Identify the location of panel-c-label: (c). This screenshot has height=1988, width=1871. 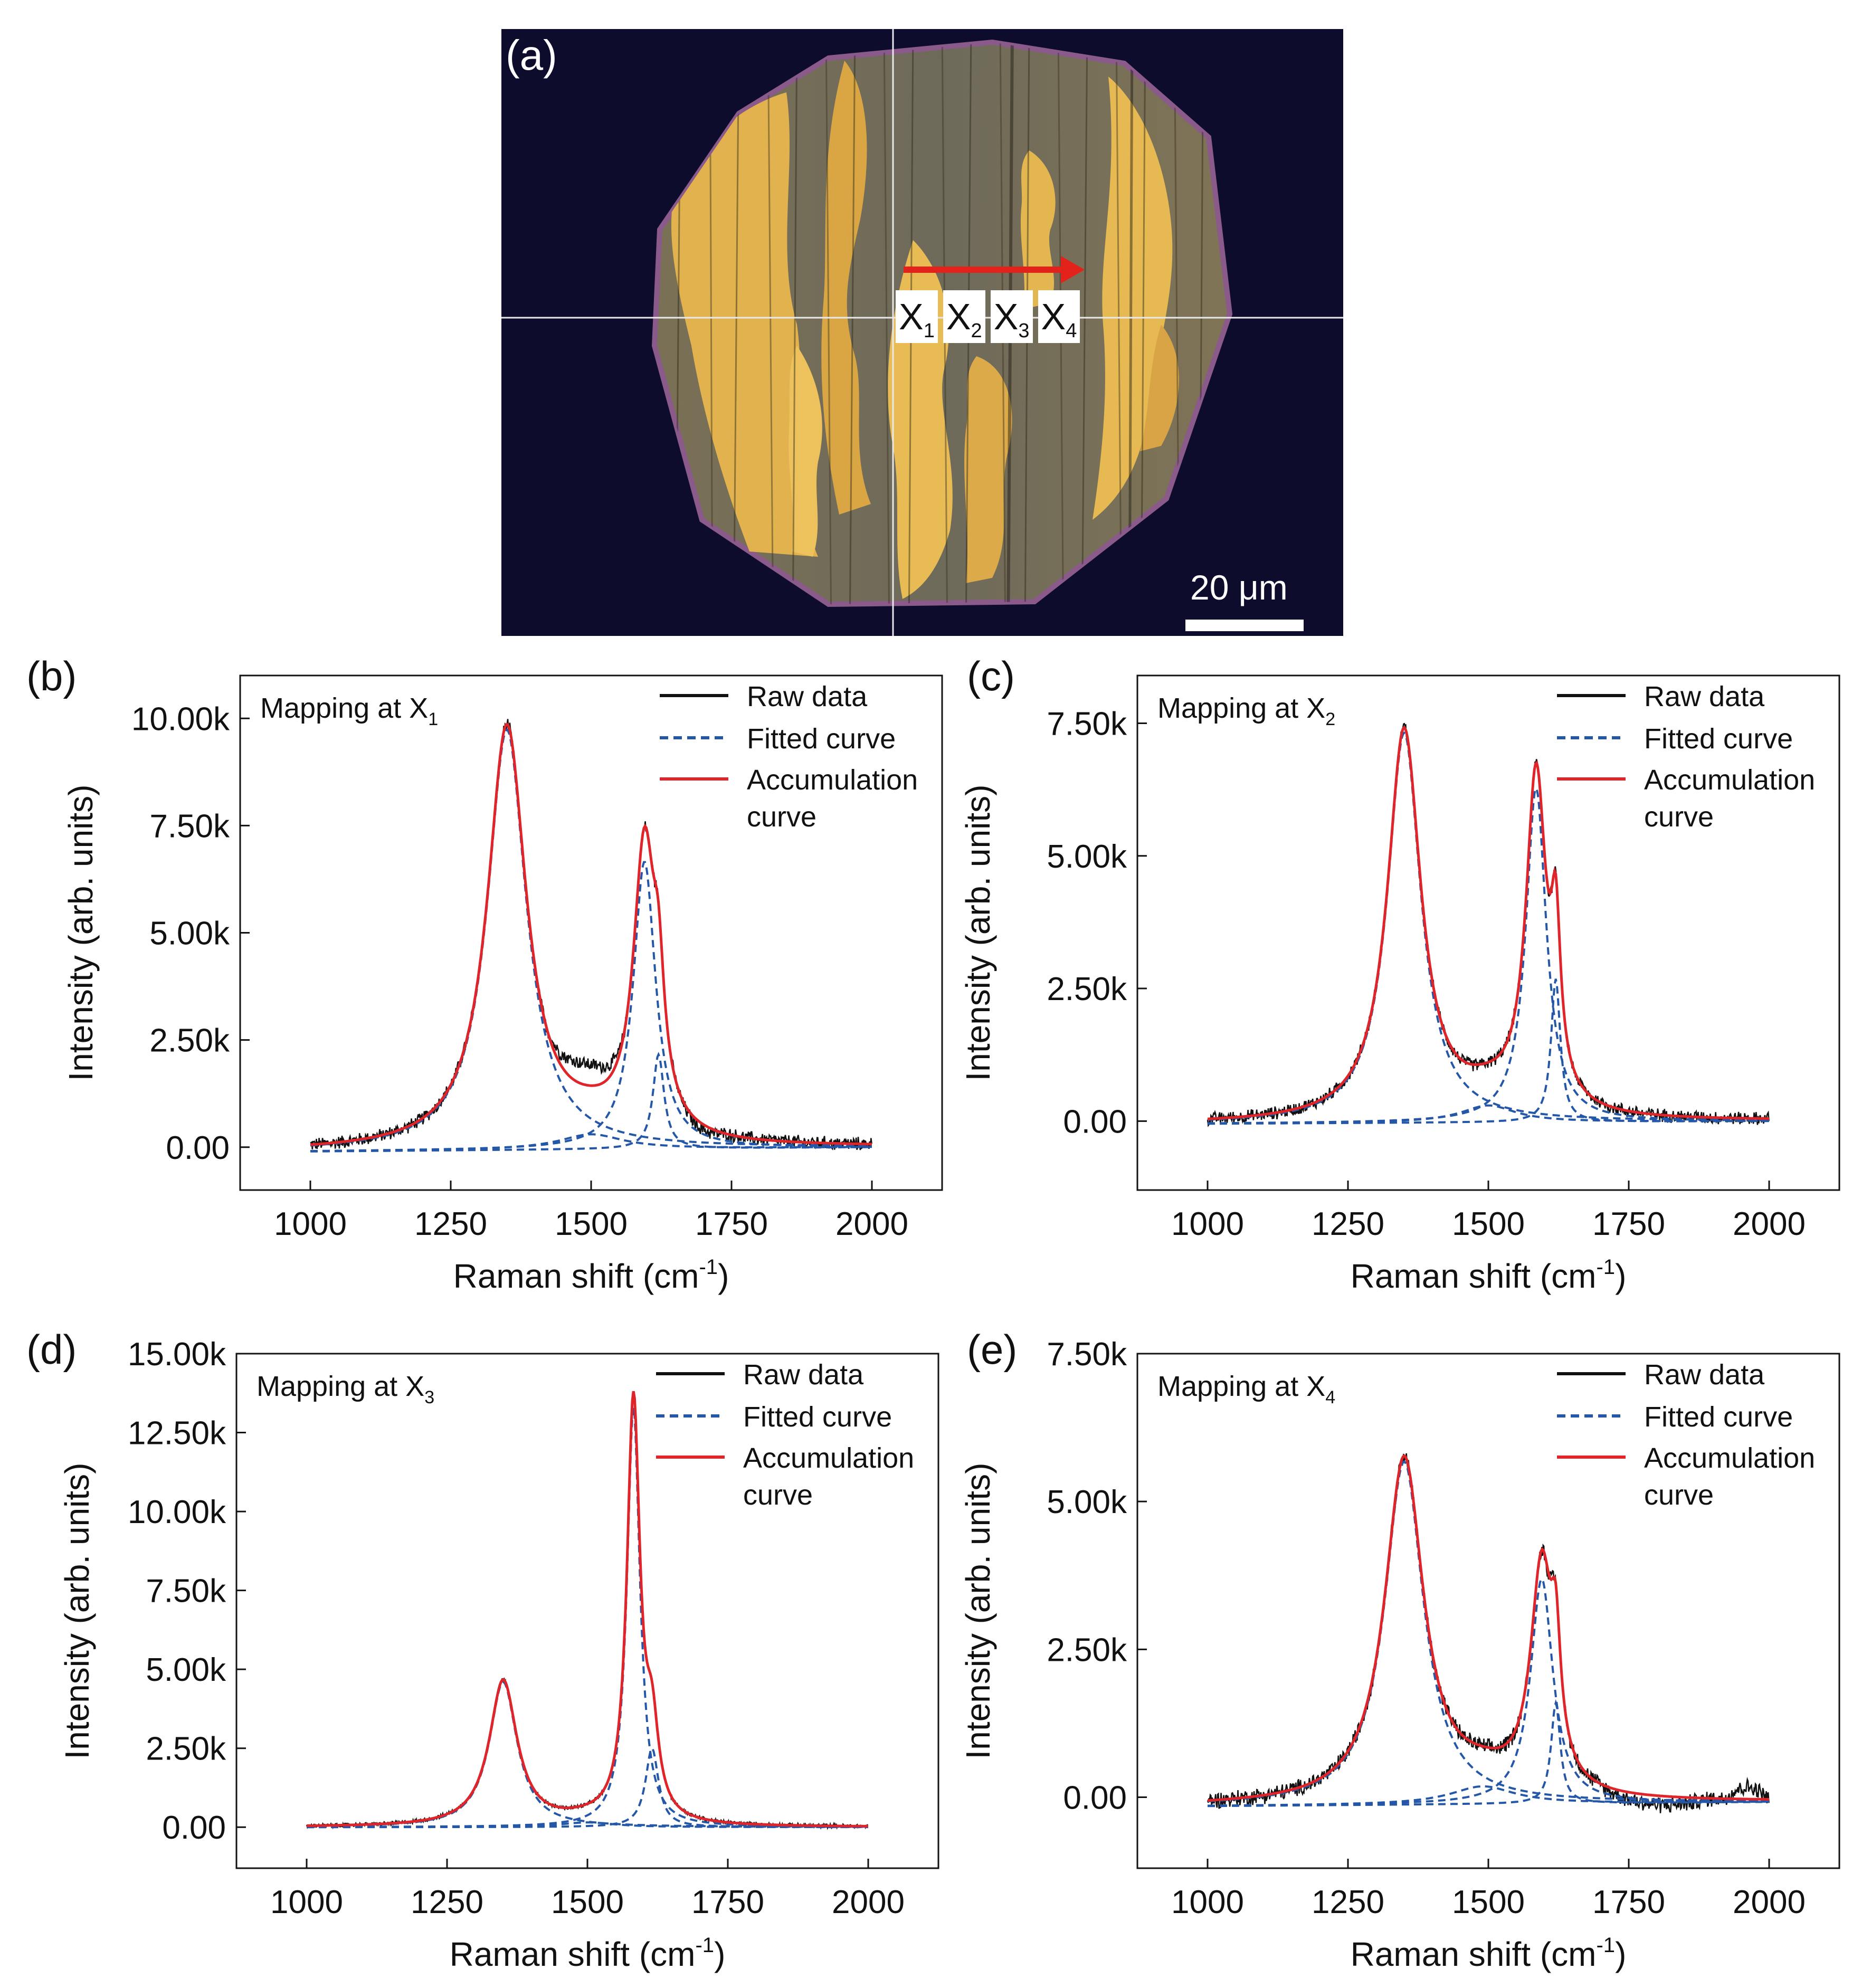
(991, 676).